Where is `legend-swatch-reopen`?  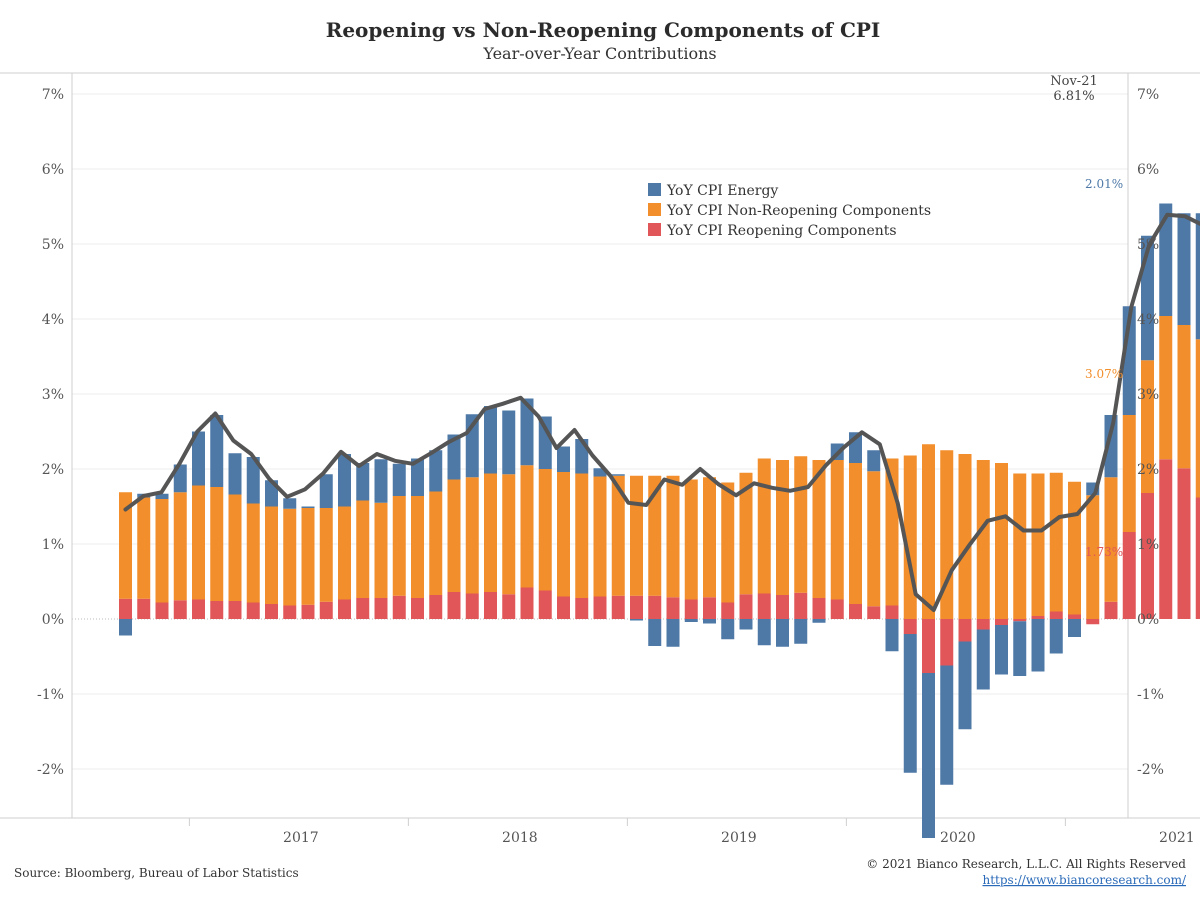 legend-swatch-reopen is located at coordinates (654, 229).